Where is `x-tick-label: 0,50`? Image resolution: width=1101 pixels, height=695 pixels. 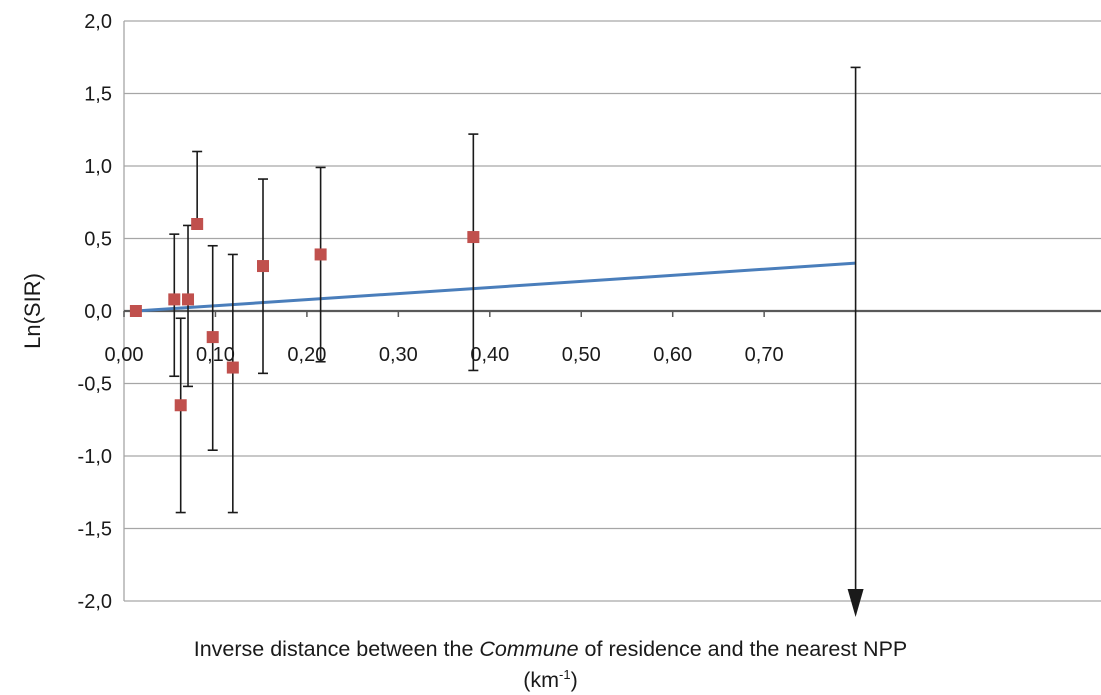
x-tick-label: 0,50 is located at coordinates (581, 355).